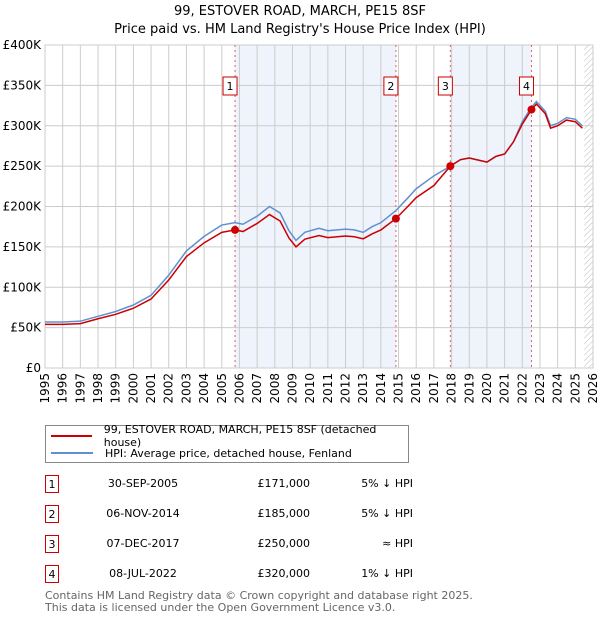 This screenshot has width=600, height=620. I want to click on sale-hpi-diff: 1% ↓ HPI, so click(387, 573).